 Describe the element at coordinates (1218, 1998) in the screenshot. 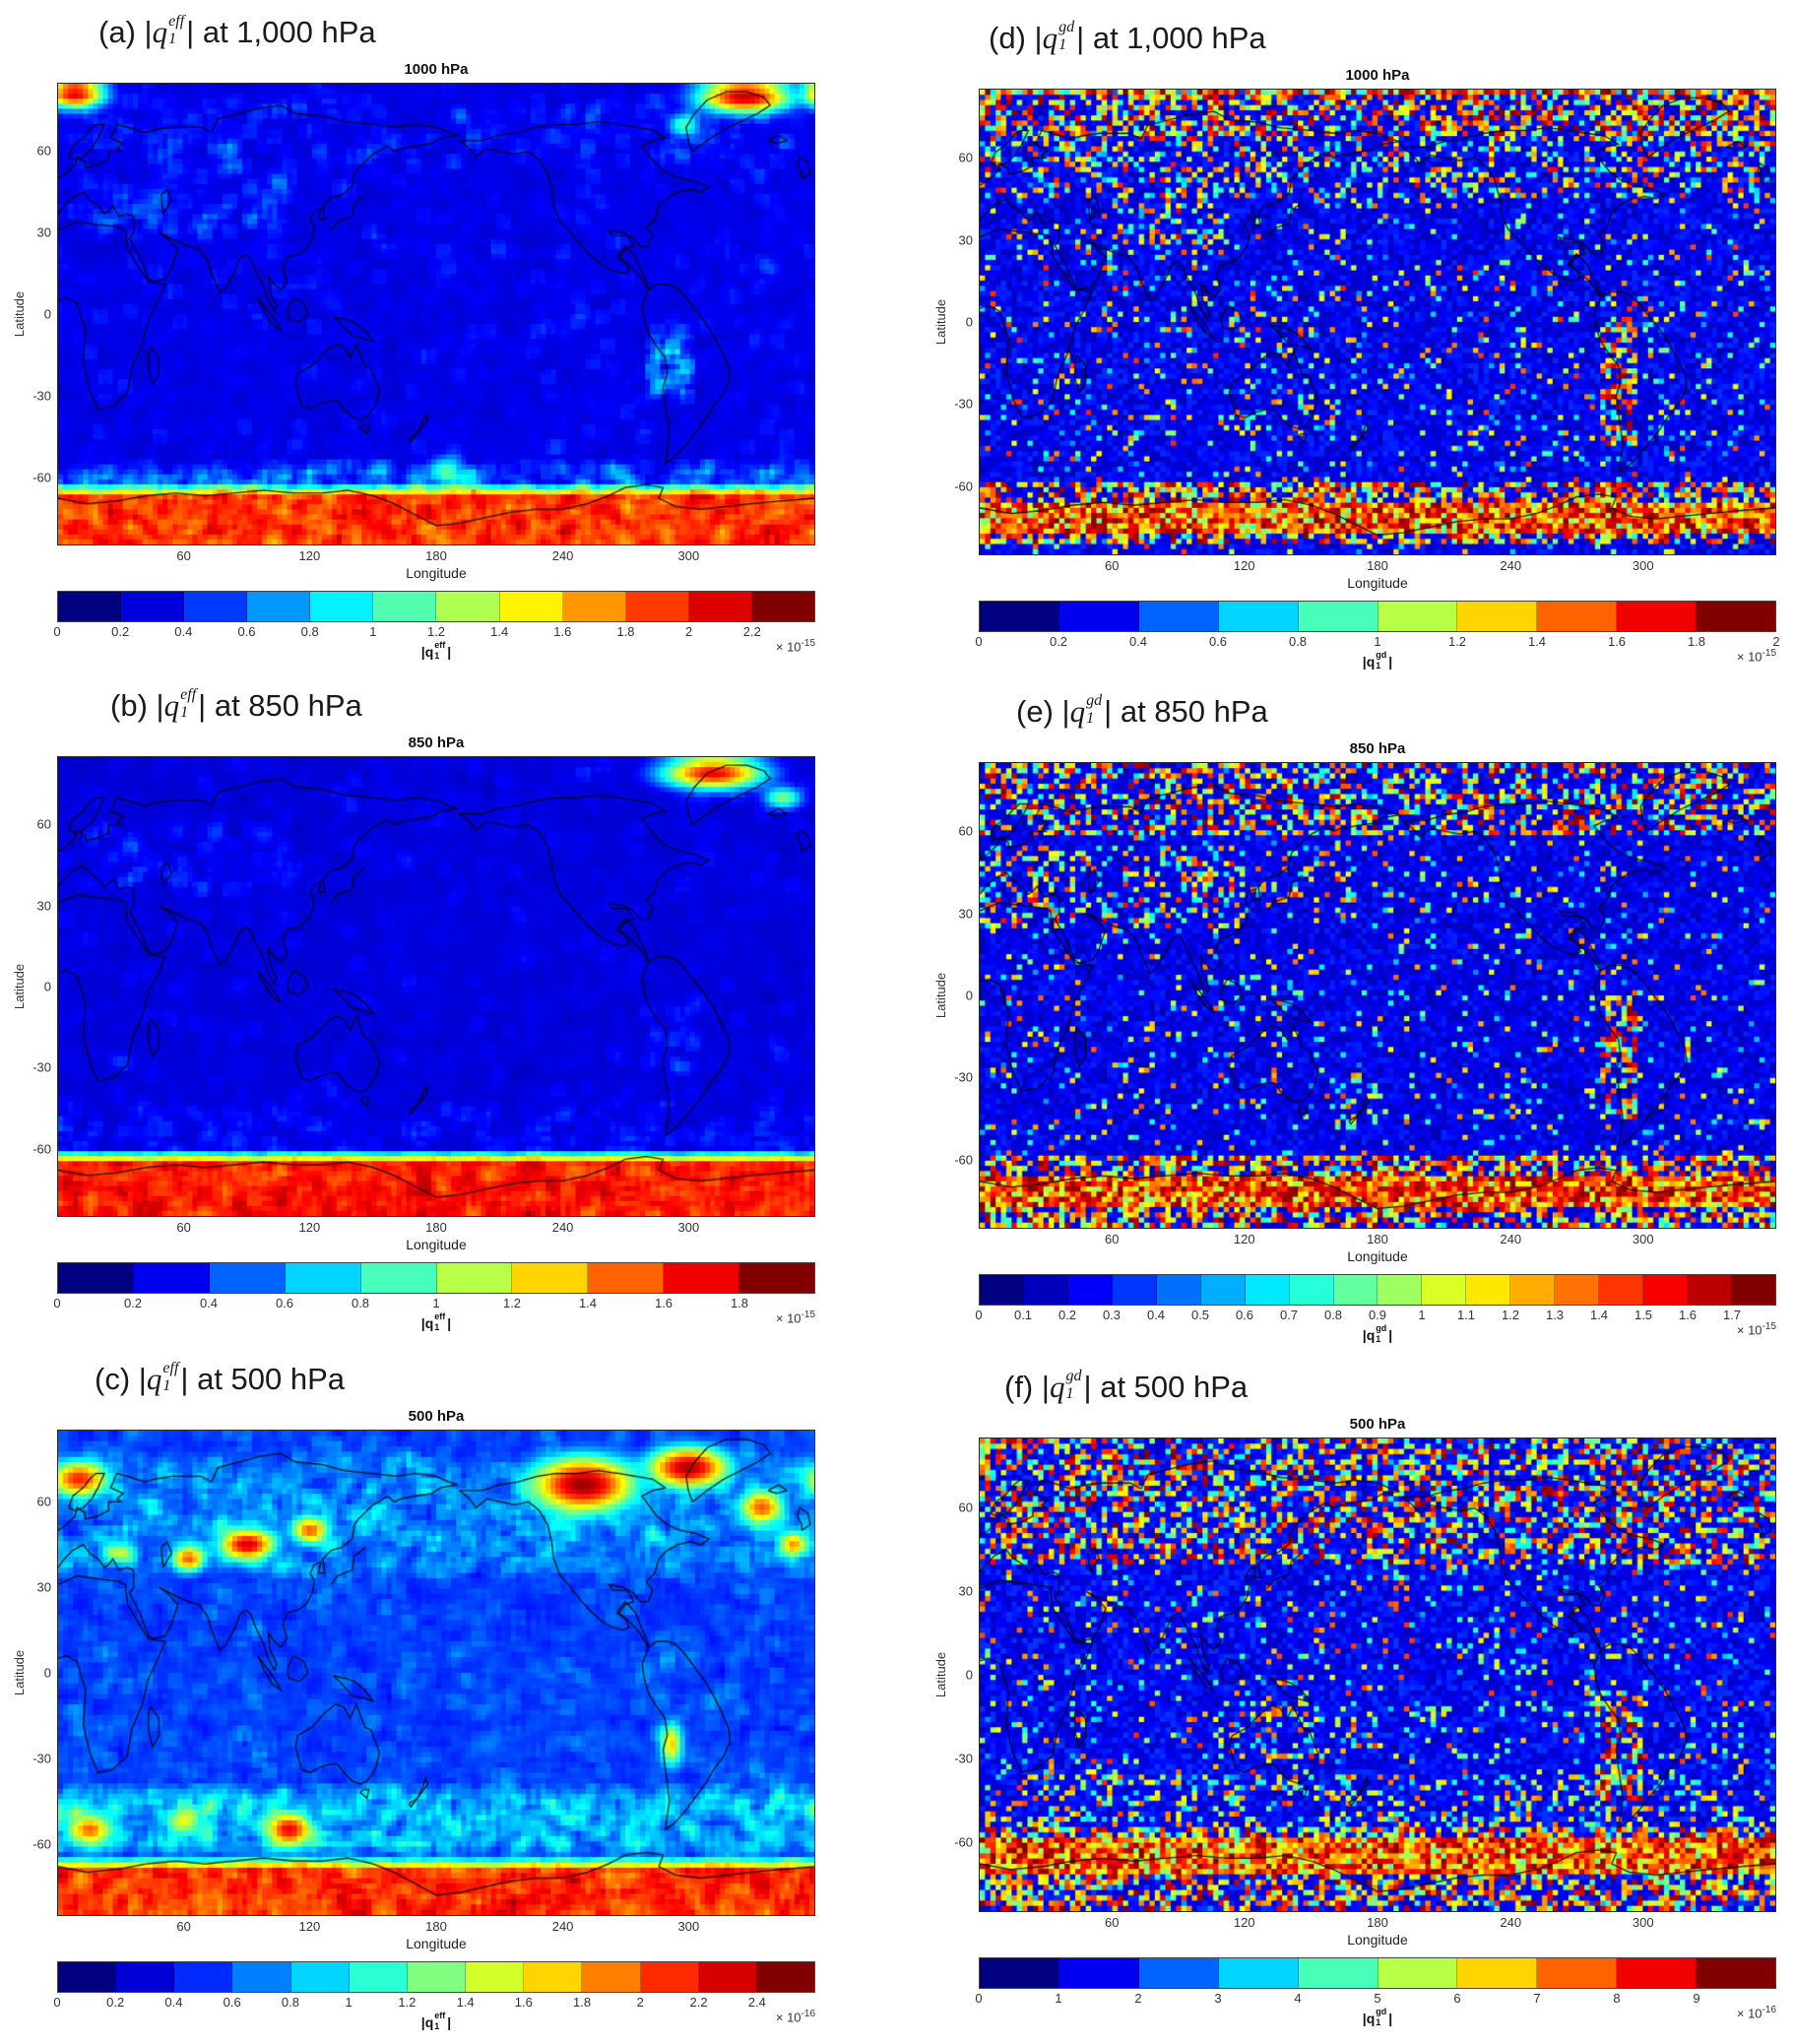

I see `colorbar-tick: 3` at that location.